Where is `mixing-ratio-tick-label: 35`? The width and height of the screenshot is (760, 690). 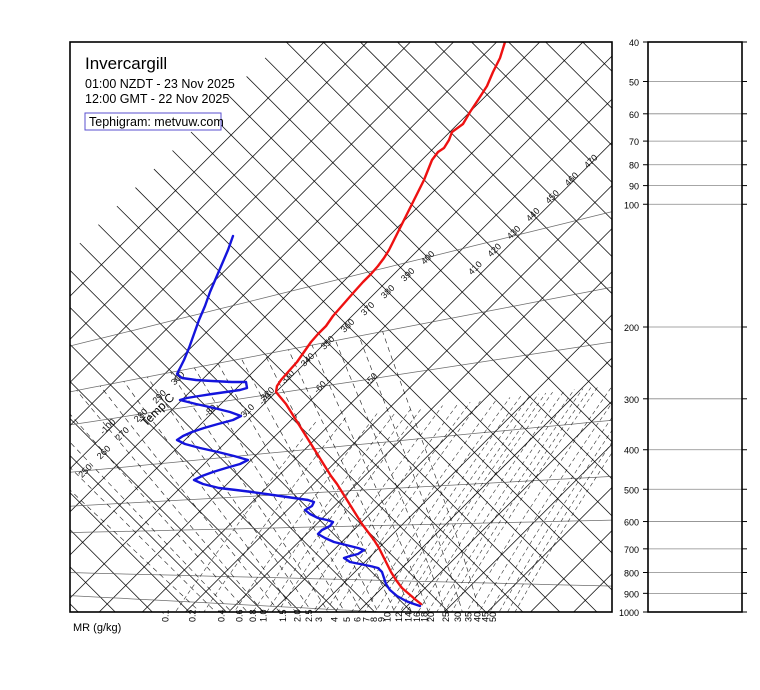 mixing-ratio-tick-label: 35 is located at coordinates (468, 617).